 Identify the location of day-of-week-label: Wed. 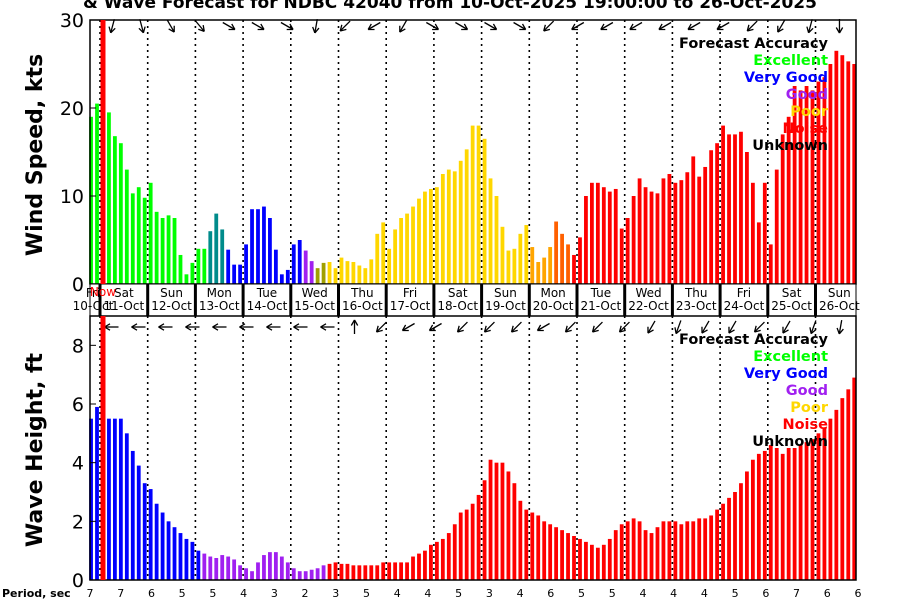
(648, 293).